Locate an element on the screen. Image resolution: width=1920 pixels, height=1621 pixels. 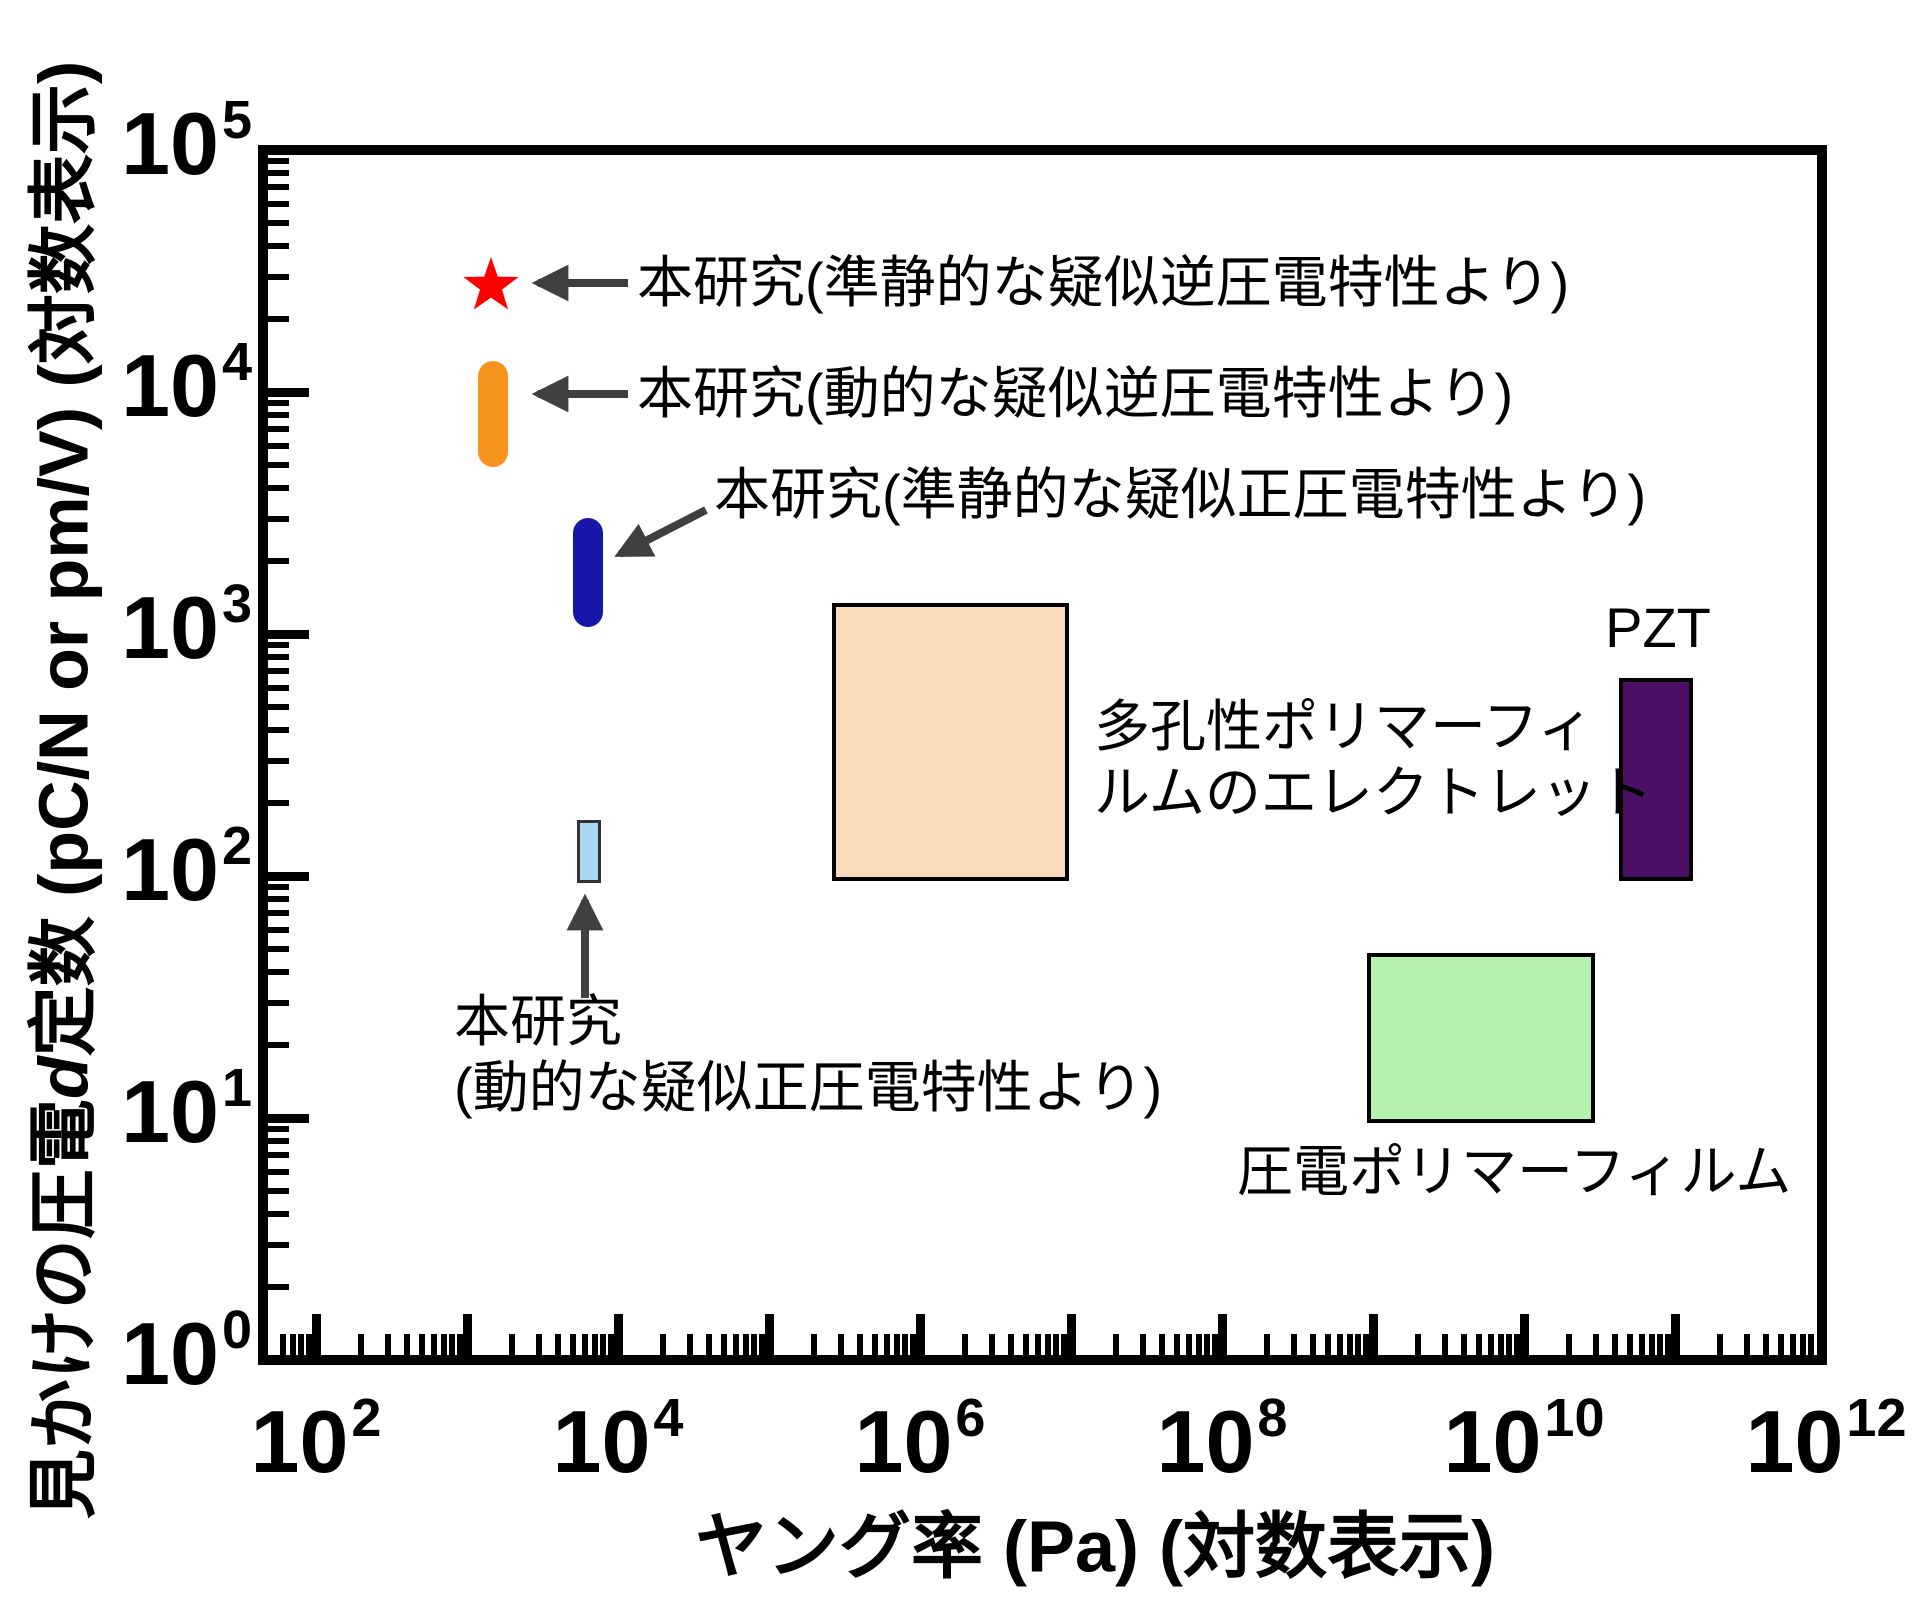
annotation-pzt-label-line1: PZT is located at coordinates (1658, 627).